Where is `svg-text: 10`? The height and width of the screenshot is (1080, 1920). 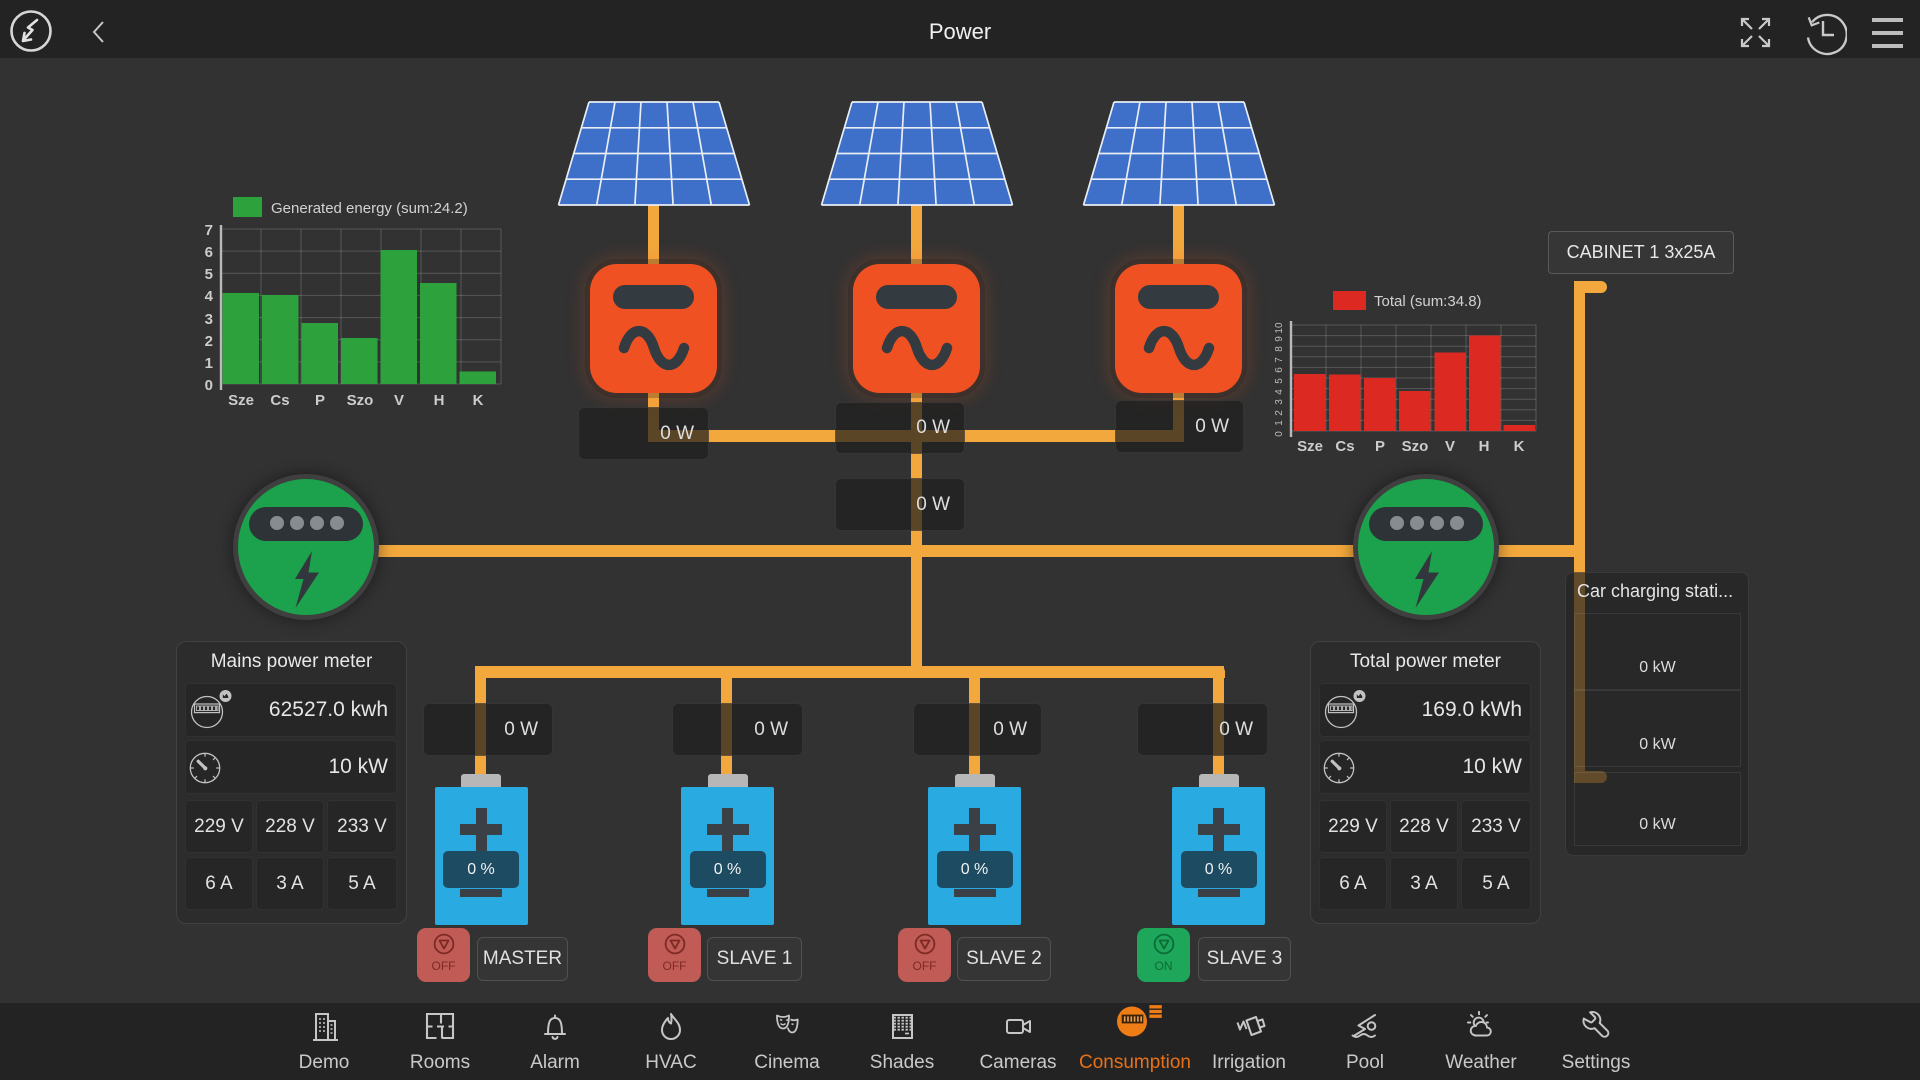
svg-text: 10 is located at coordinates (1279, 328).